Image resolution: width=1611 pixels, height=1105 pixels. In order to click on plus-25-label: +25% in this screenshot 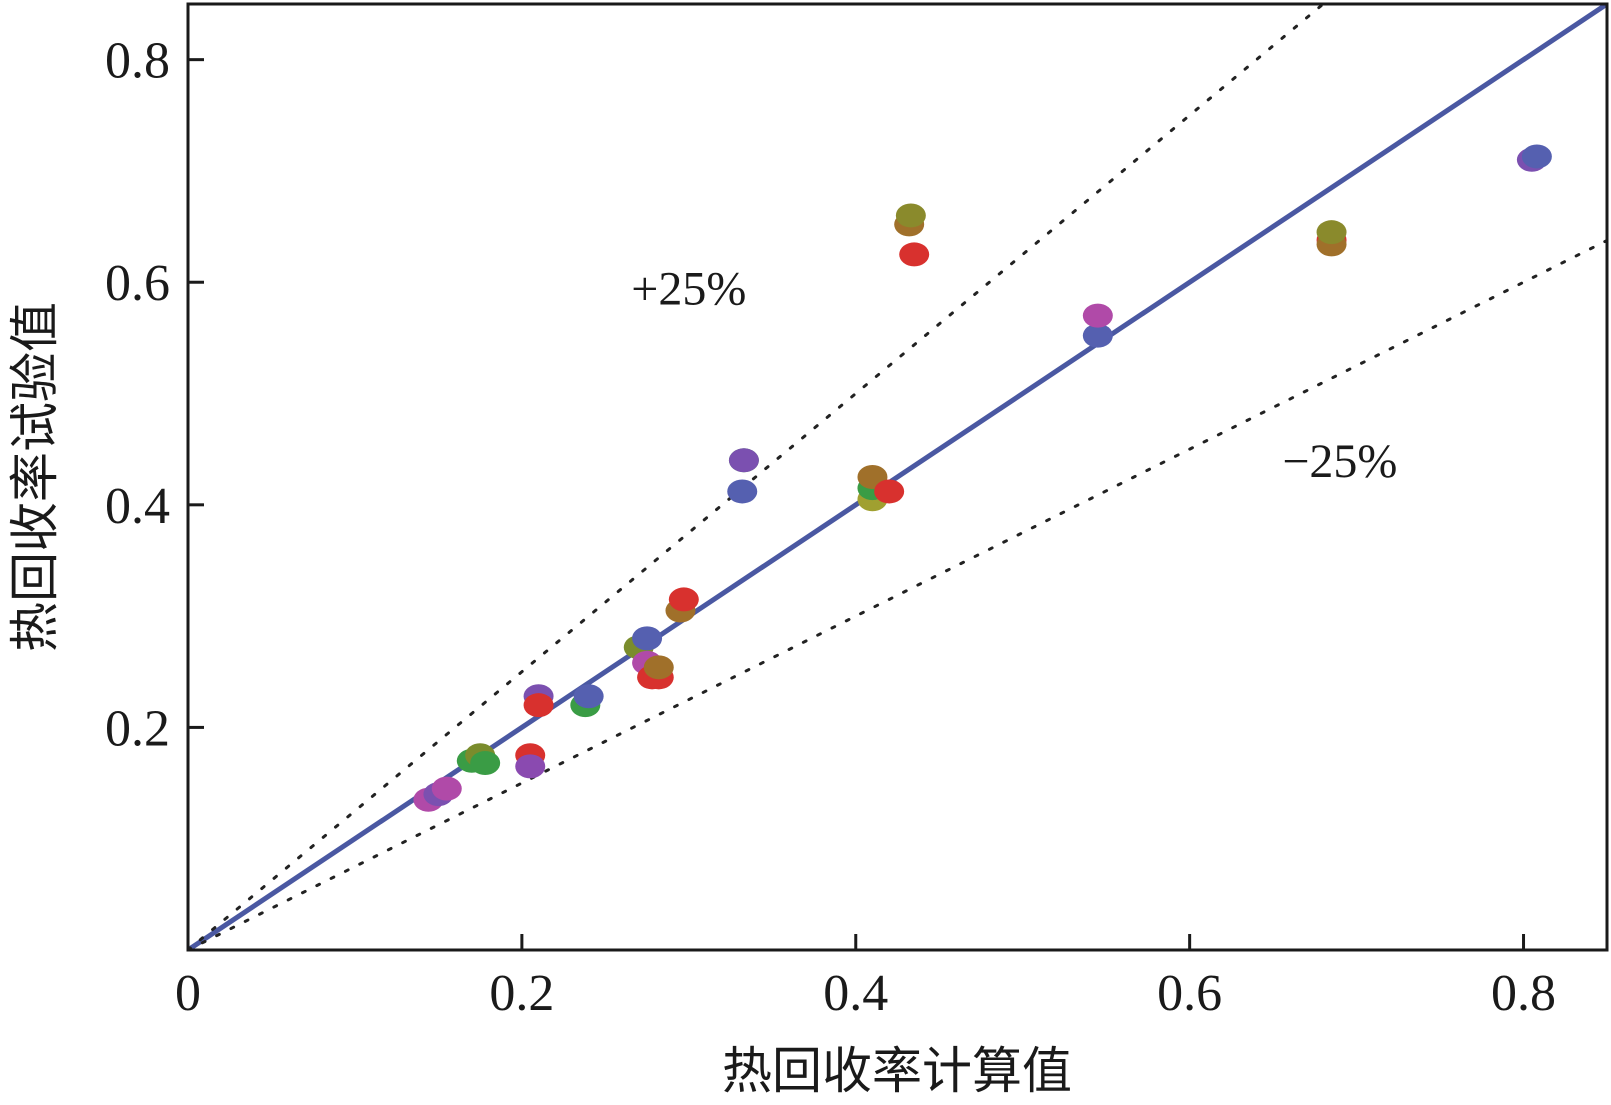, I will do `click(688, 288)`.